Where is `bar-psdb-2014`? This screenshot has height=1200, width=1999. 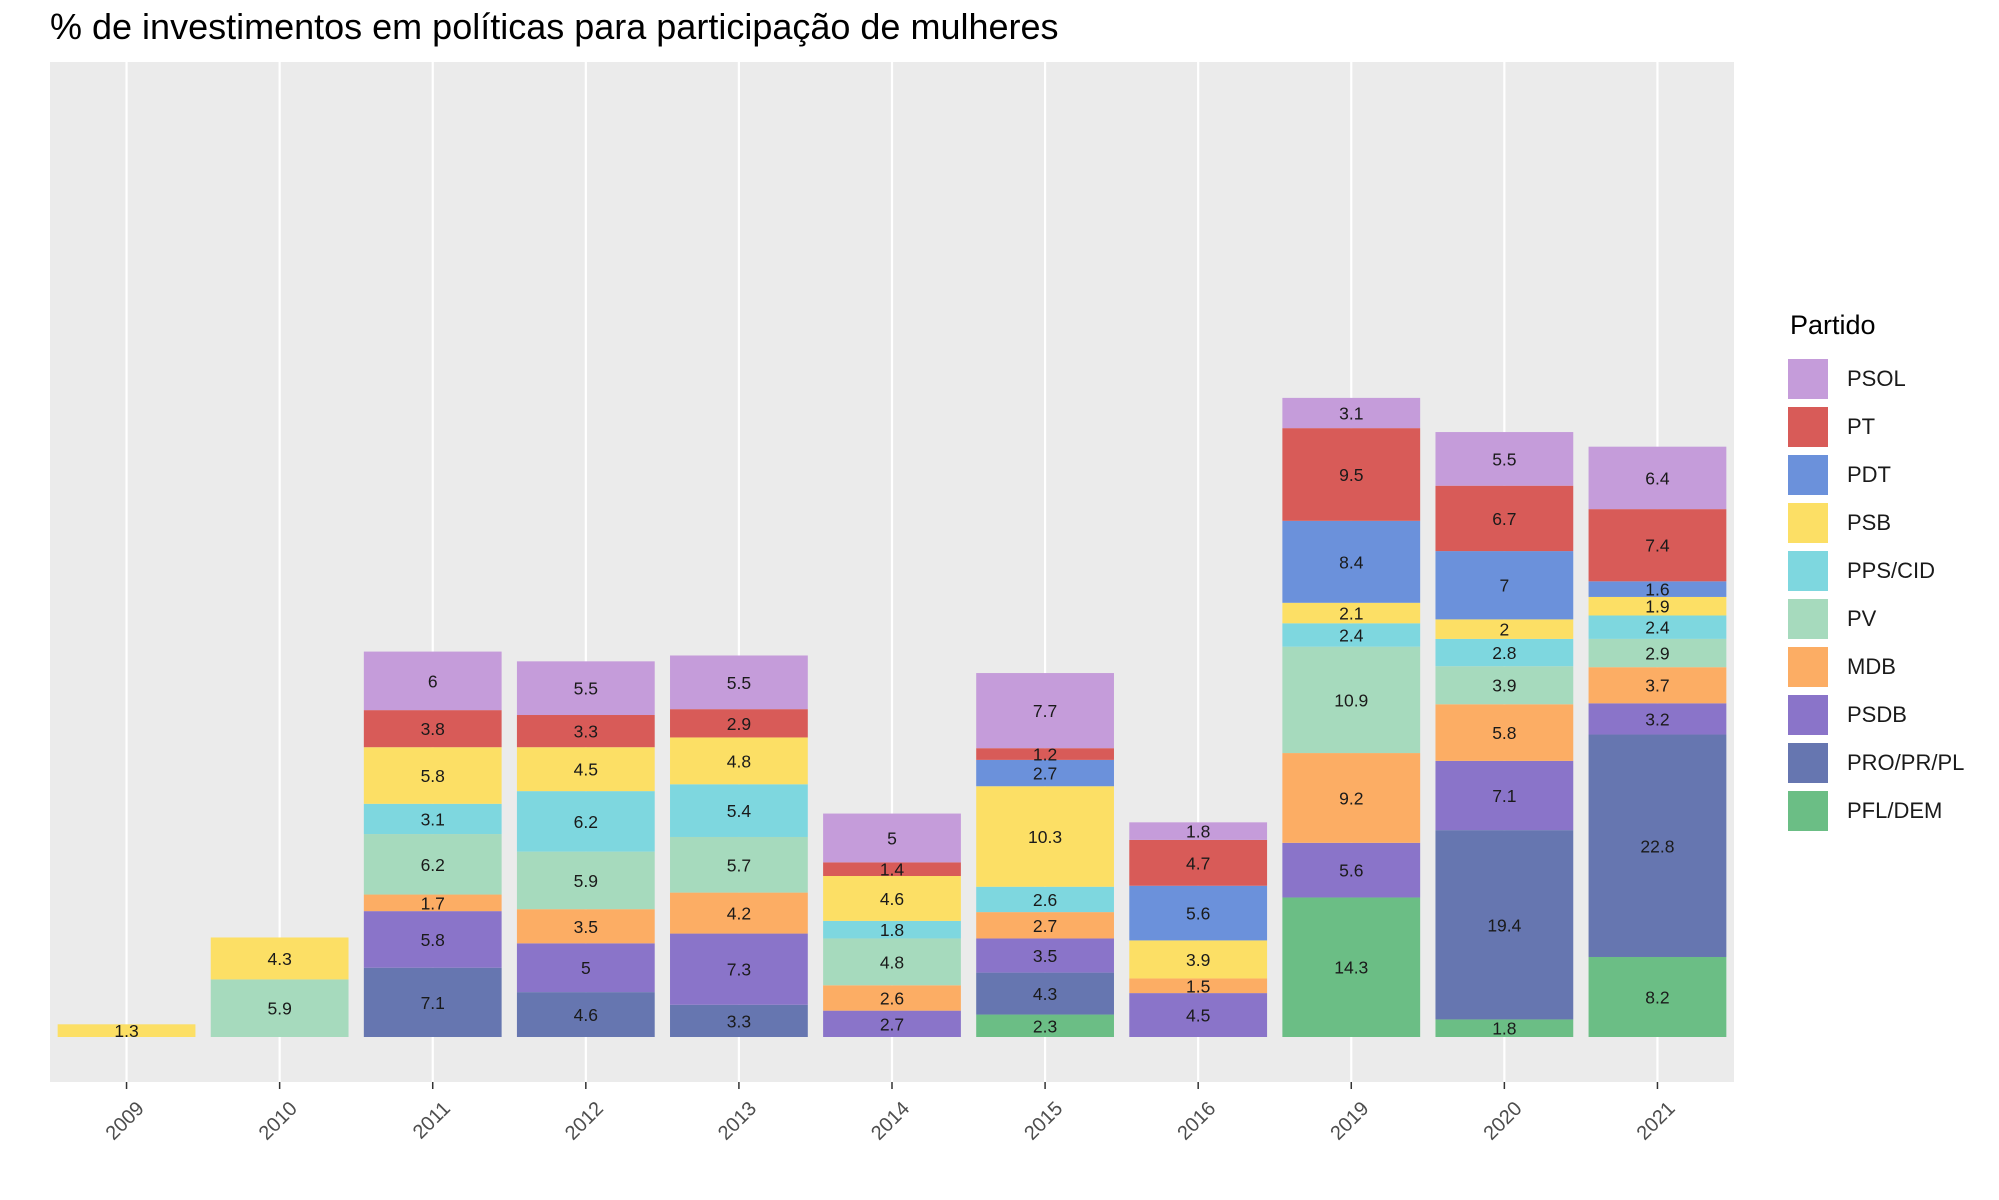 bar-psdb-2014 is located at coordinates (892, 1023).